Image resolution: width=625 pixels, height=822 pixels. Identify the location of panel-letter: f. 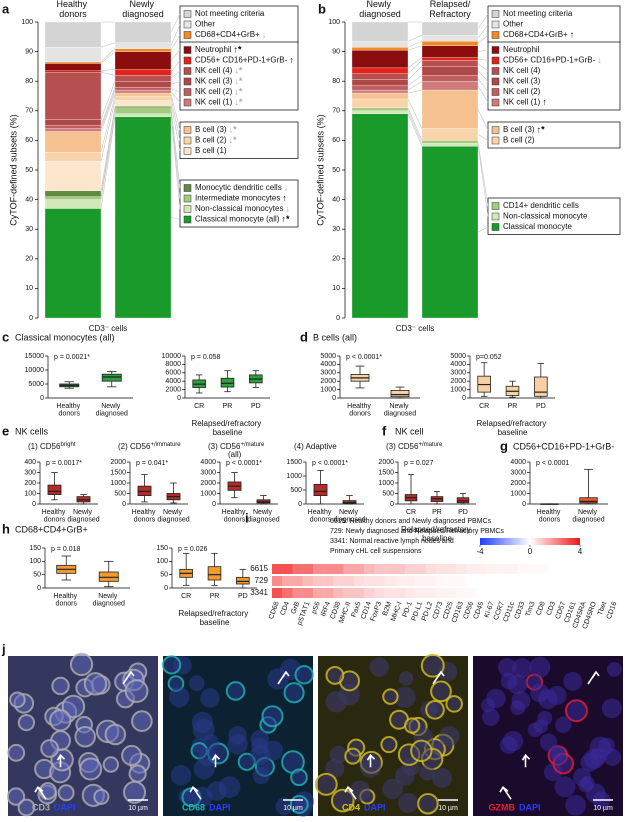
(384, 430).